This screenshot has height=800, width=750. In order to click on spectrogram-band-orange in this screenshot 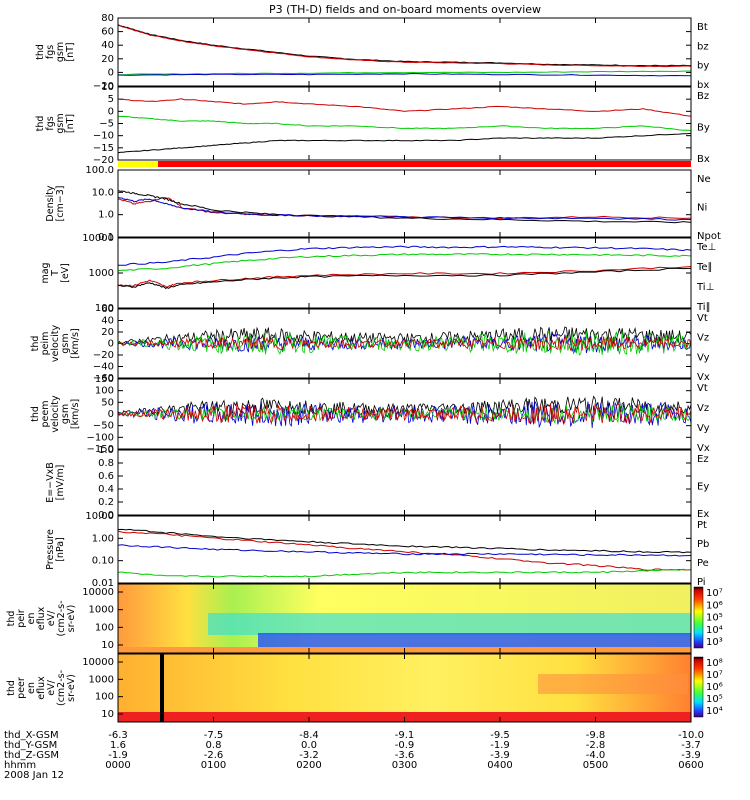, I will do `click(613, 684)`.